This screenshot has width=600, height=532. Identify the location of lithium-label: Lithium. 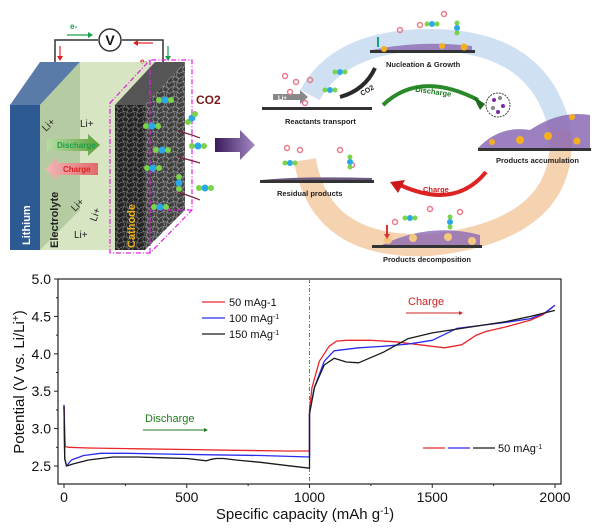
(27, 225).